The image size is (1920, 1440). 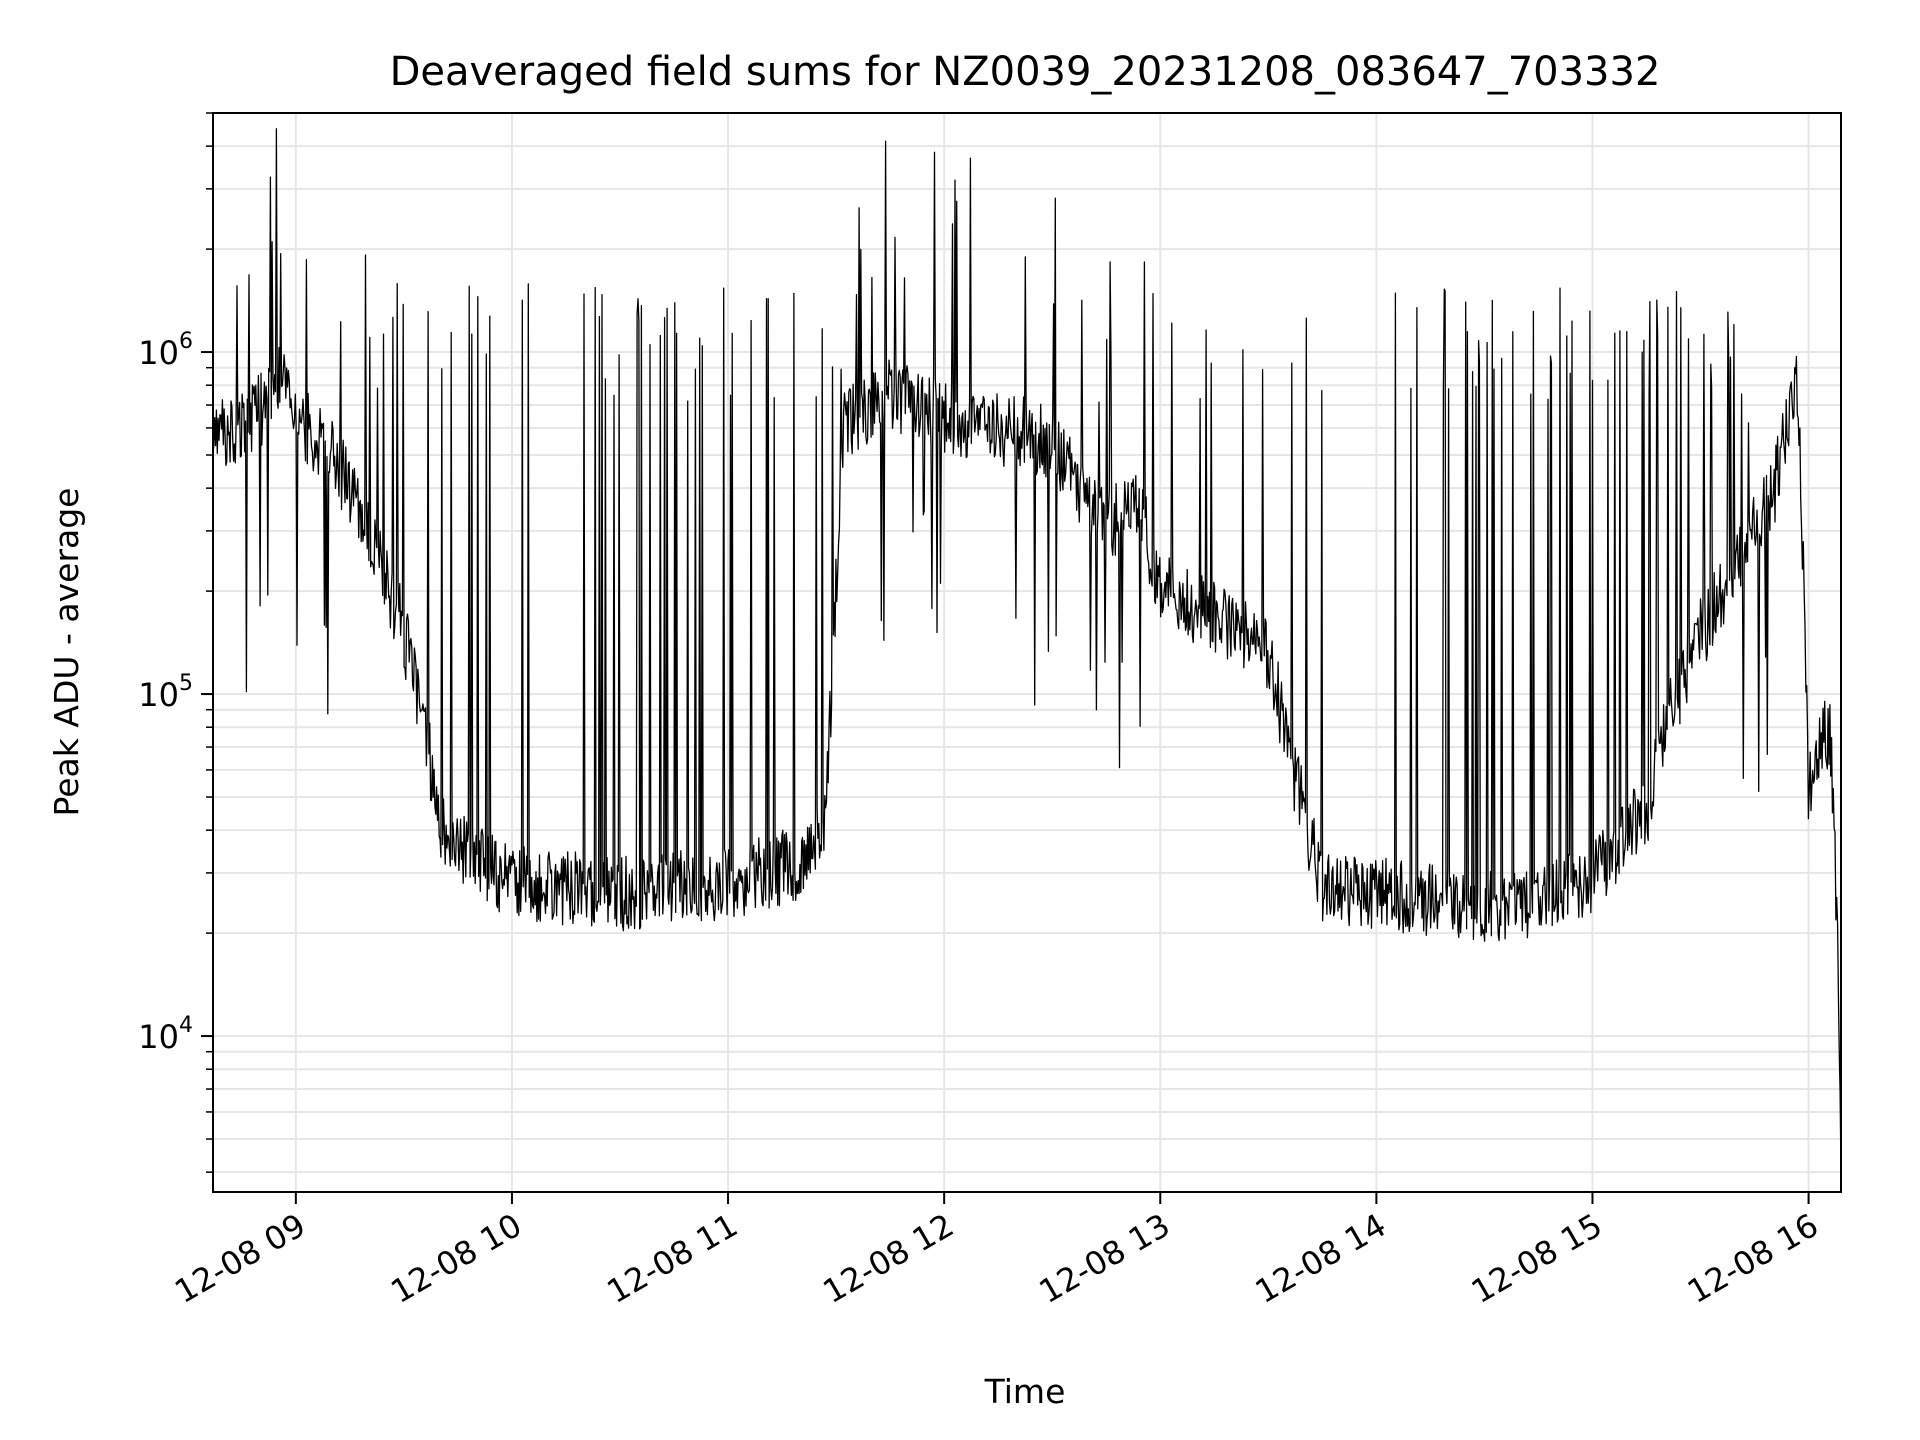 What do you see at coordinates (165, 692) in the screenshot?
I see `y-tick-label: 10⁵` at bounding box center [165, 692].